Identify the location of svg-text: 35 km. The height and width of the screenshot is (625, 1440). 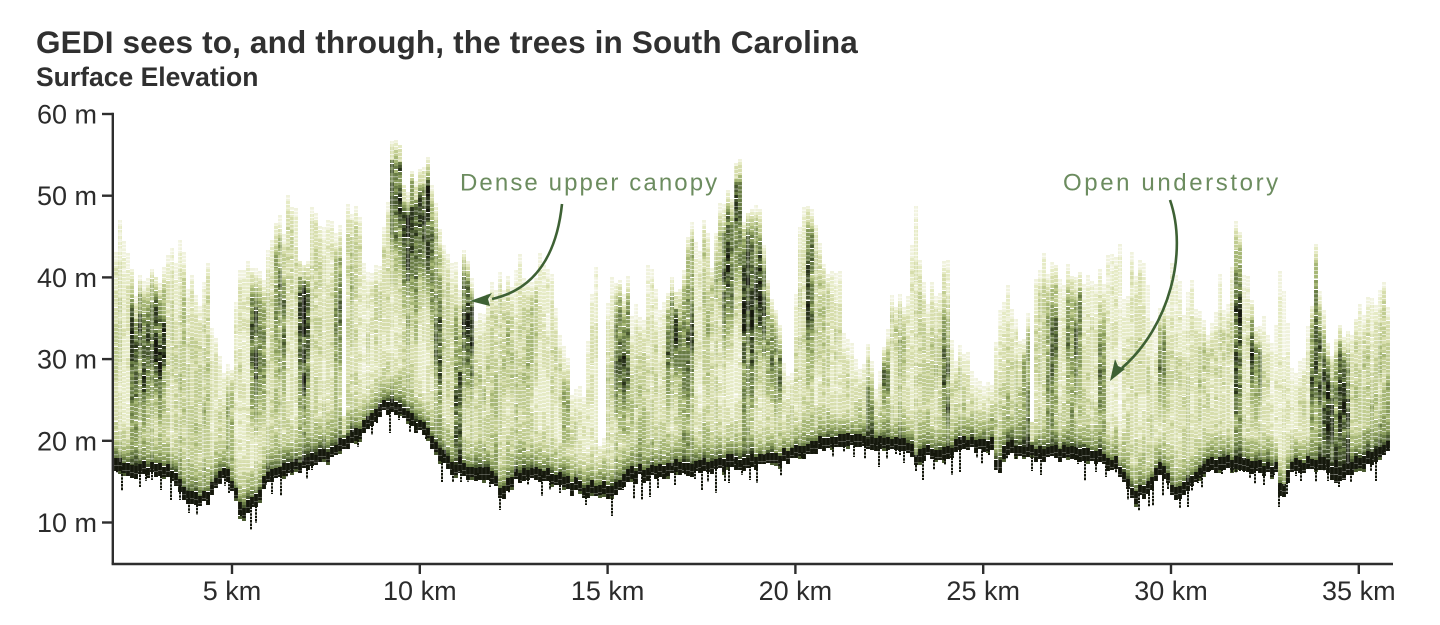
(1359, 591).